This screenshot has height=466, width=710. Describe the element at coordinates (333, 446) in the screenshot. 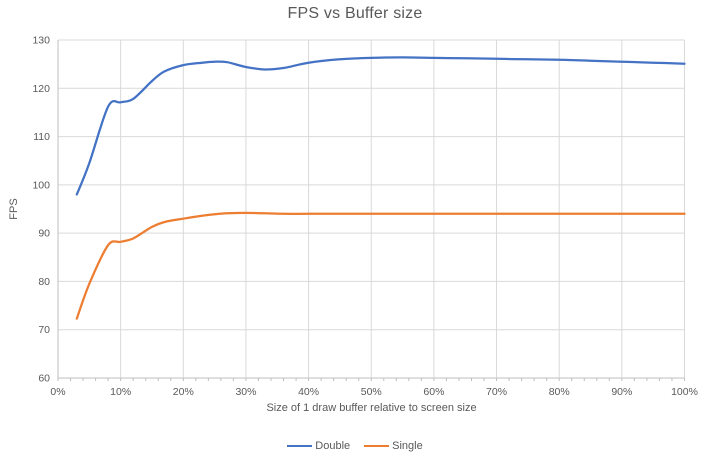

I see `legend-label-double: Double` at that location.